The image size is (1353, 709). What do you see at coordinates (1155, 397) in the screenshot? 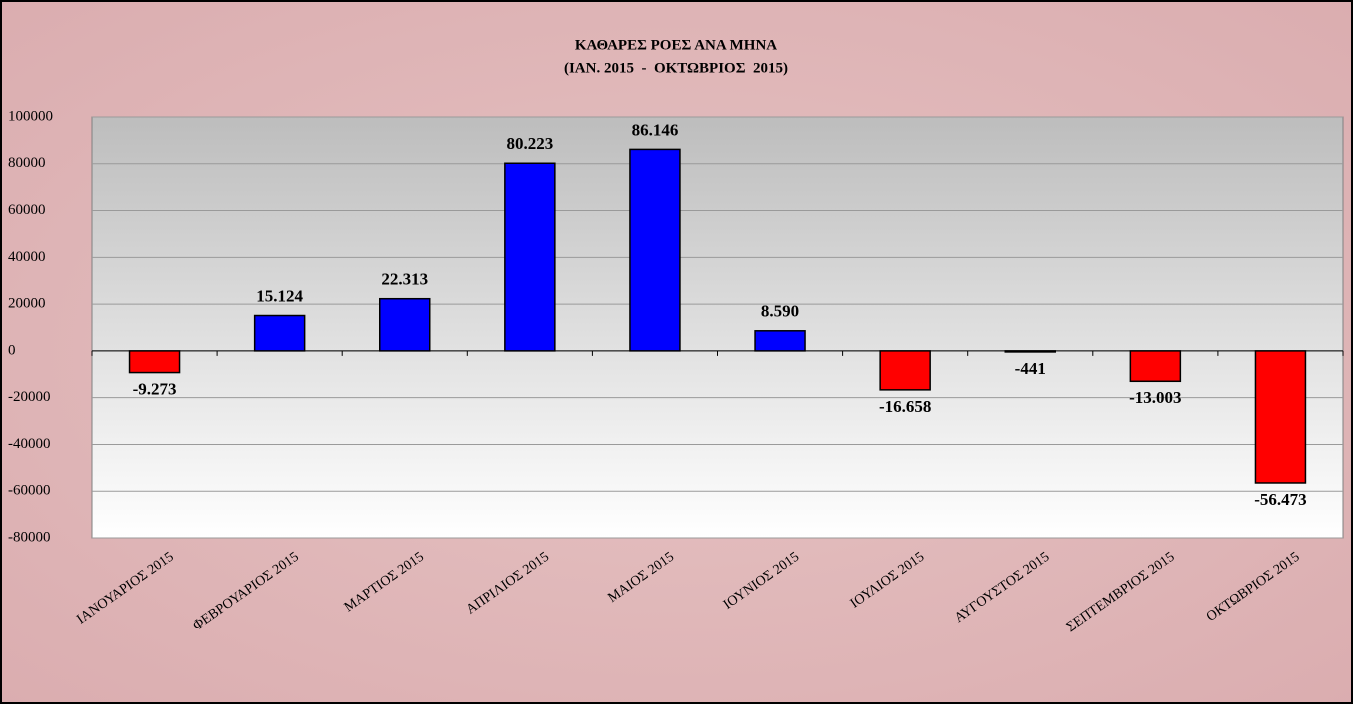
I see `value-label: -13.003` at bounding box center [1155, 397].